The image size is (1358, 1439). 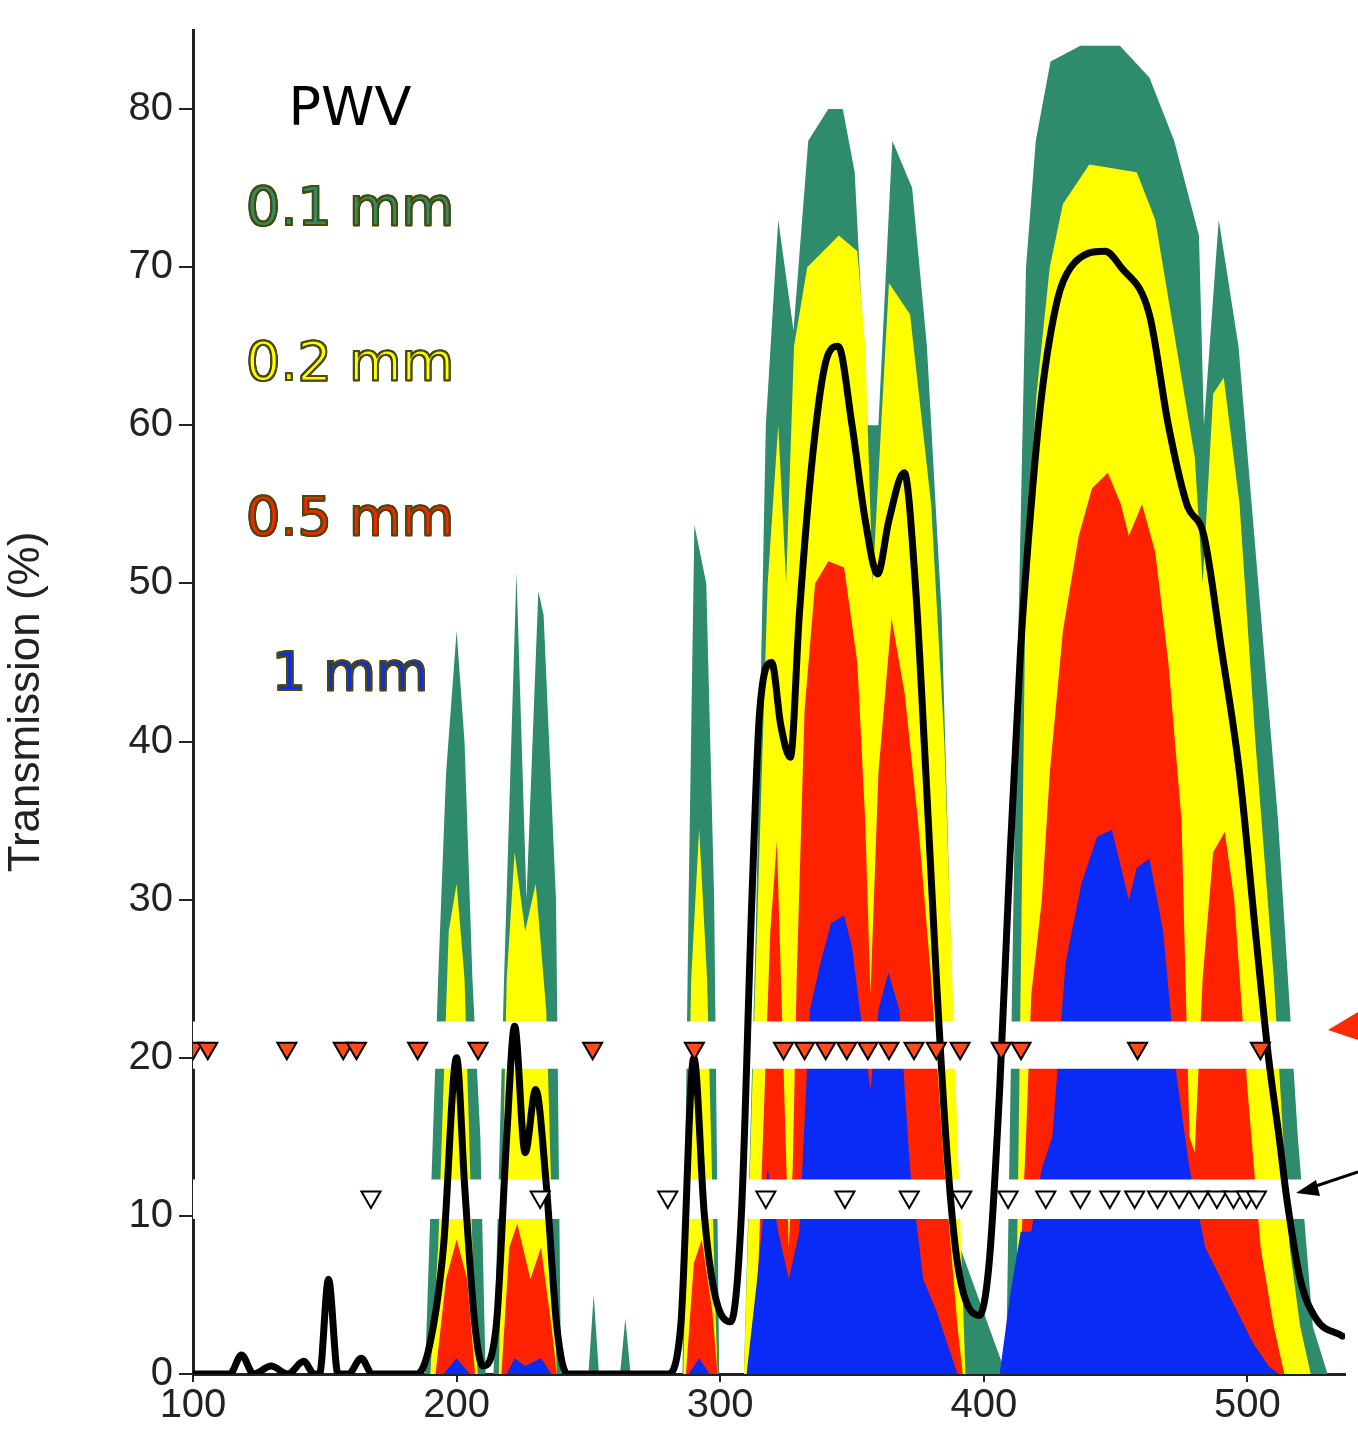 I want to click on y-tick-label: 10, so click(x=150, y=1212).